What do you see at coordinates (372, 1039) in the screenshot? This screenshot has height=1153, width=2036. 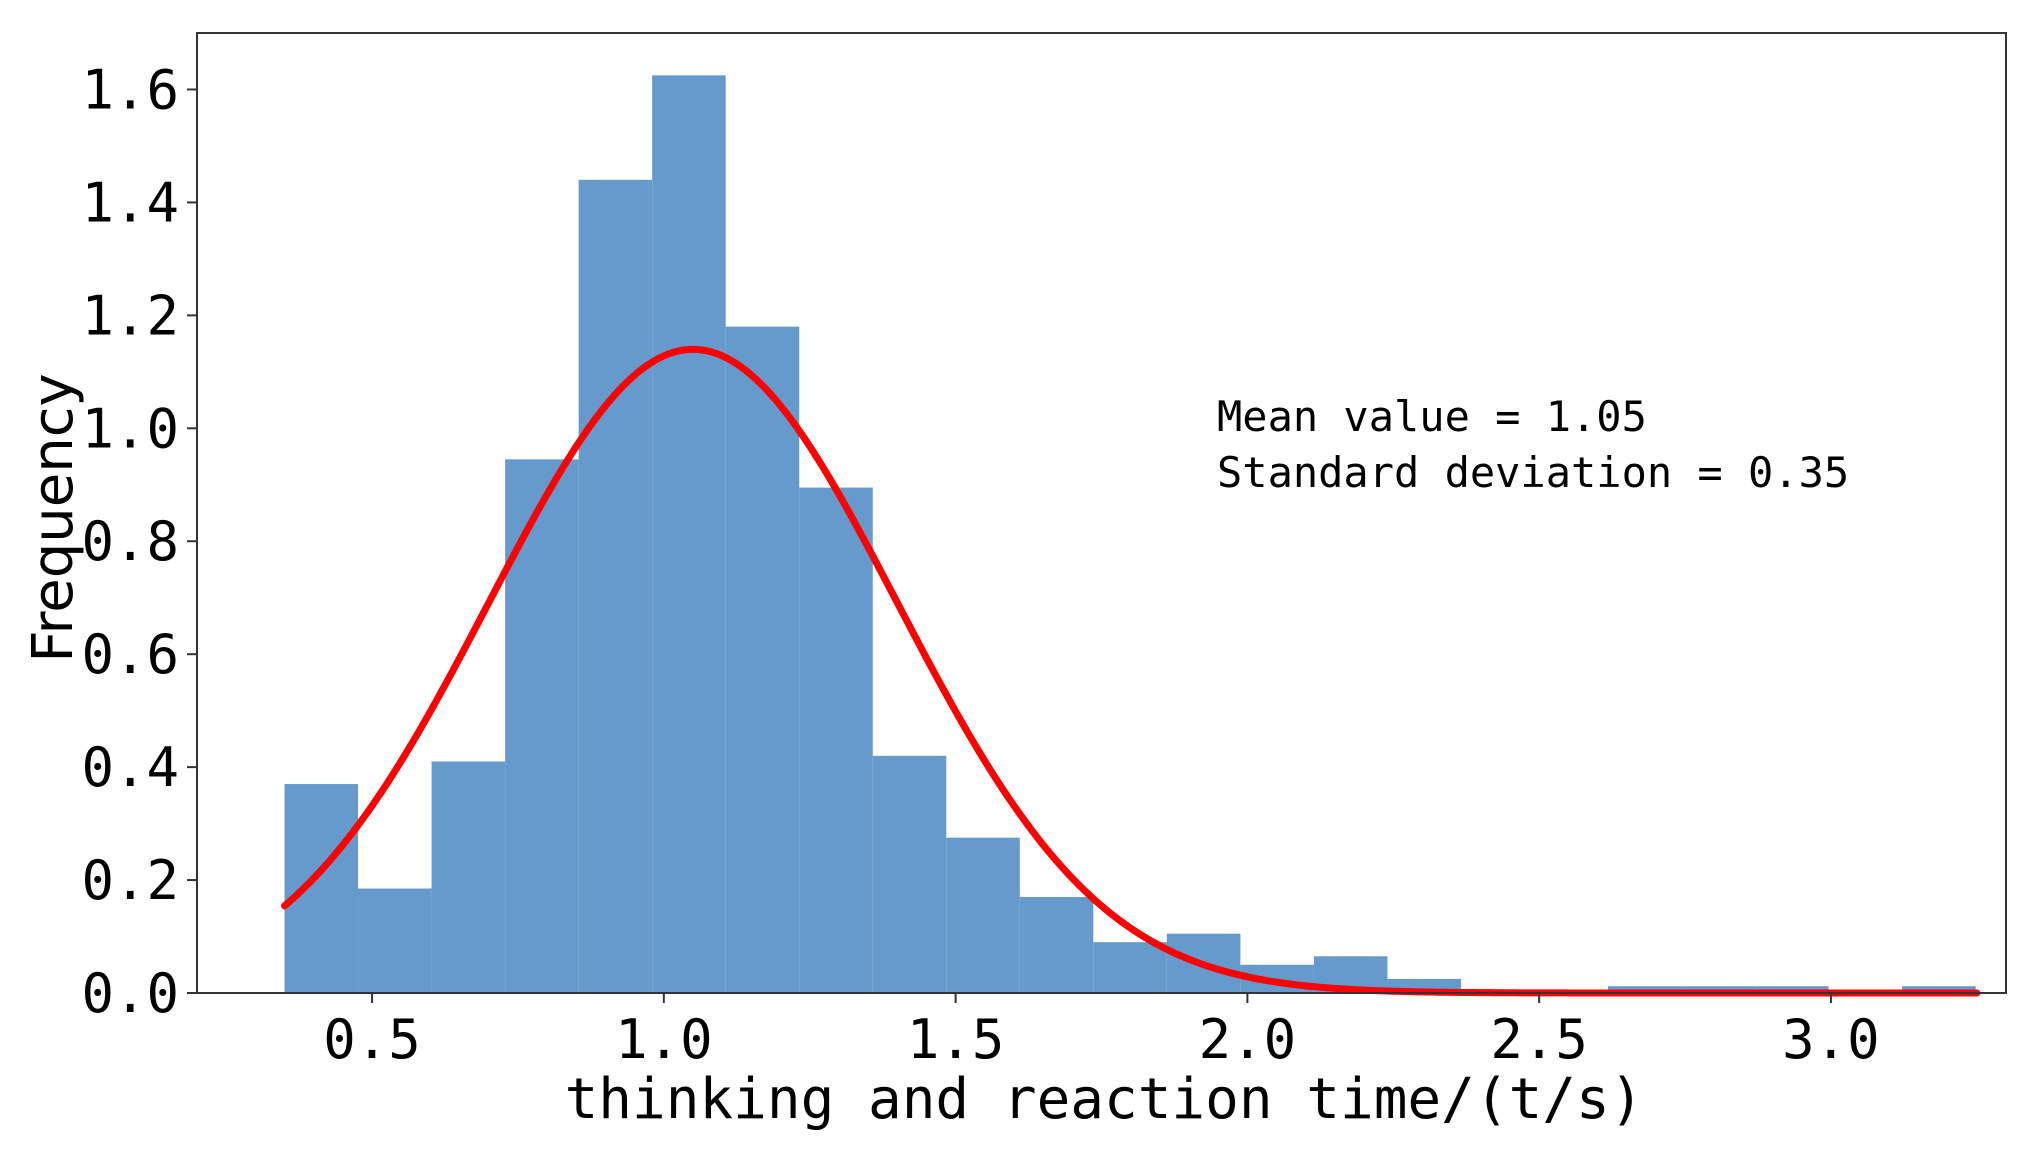 I see `x-tick-label: 0.5` at bounding box center [372, 1039].